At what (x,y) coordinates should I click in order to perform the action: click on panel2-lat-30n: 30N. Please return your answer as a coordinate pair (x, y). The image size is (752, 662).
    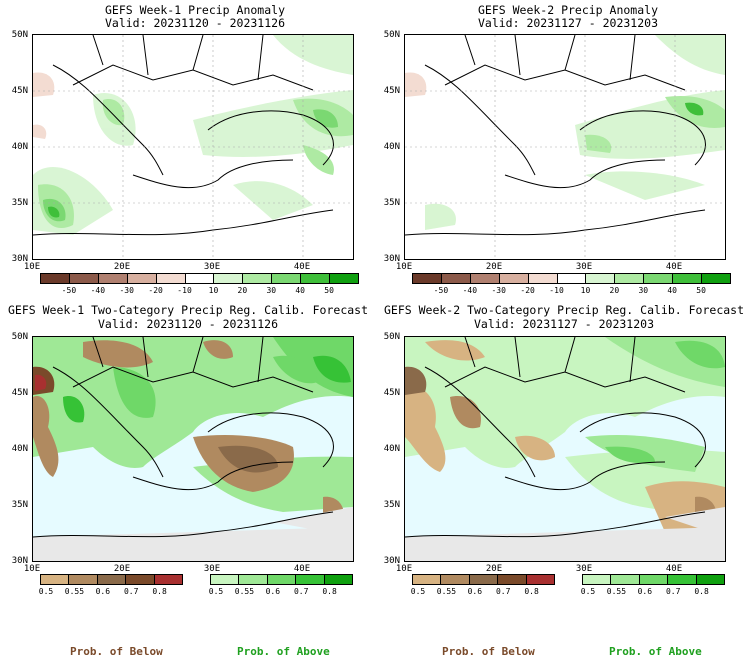
    Looking at the image, I should click on (391, 259).